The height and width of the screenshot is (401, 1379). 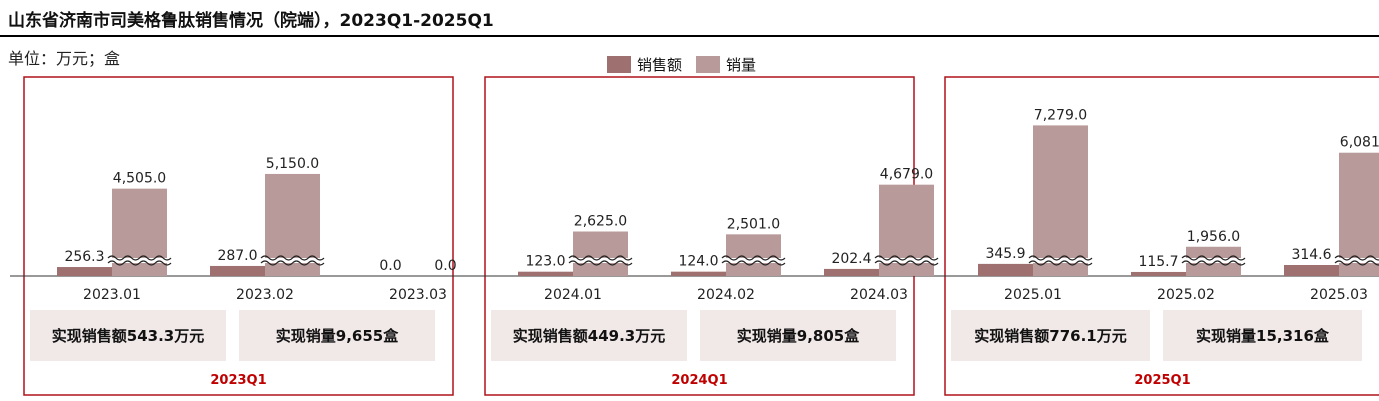 I want to click on break-mark-2024.02-gap, so click(x=753, y=260).